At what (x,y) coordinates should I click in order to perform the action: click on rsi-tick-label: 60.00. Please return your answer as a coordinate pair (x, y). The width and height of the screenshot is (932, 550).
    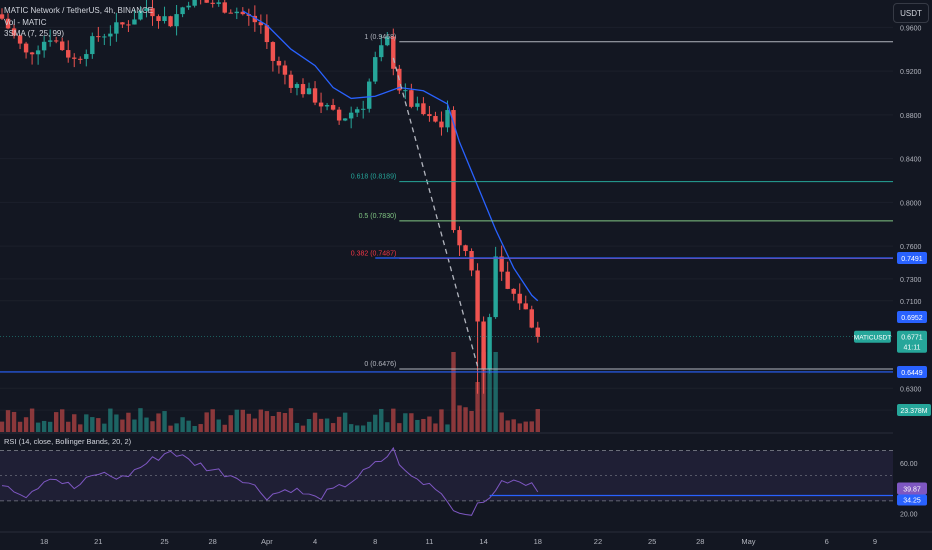
    Looking at the image, I should click on (909, 464).